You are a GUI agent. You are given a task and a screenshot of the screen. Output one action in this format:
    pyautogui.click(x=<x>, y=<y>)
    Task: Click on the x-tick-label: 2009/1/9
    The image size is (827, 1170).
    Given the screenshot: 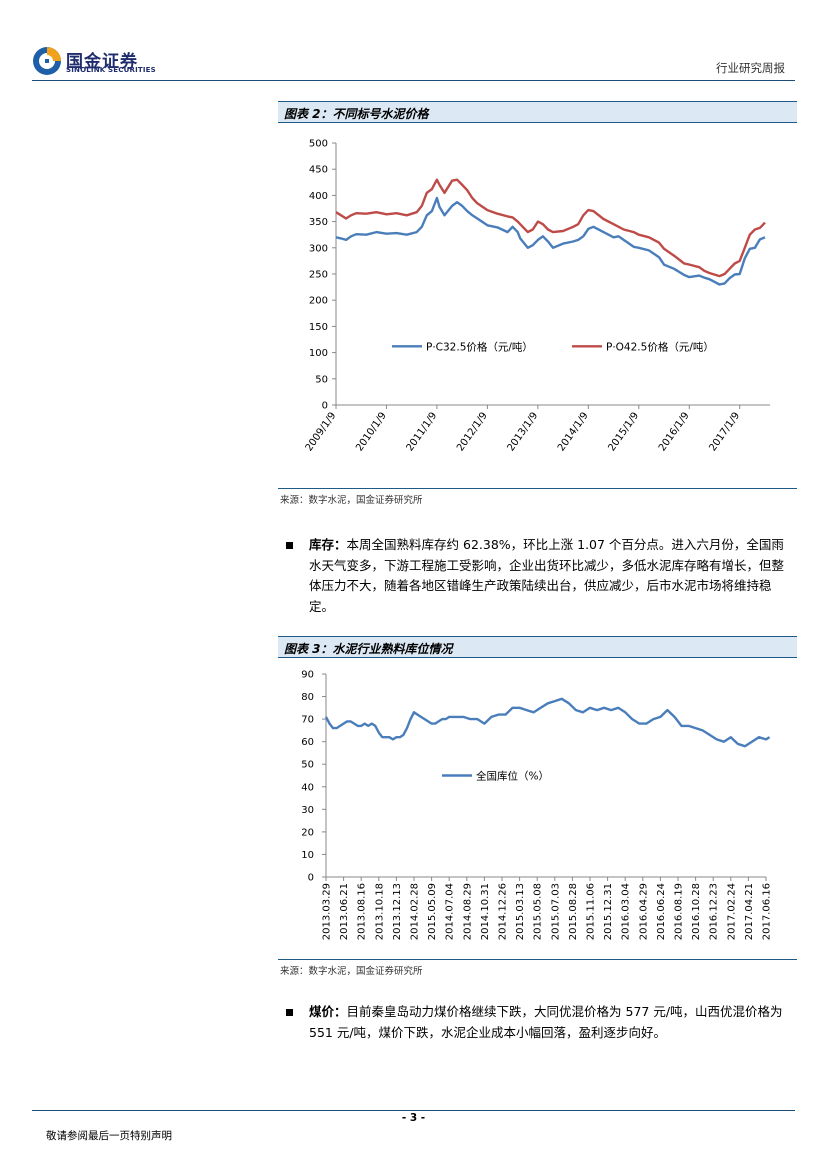 What is the action you would take?
    pyautogui.click(x=321, y=431)
    